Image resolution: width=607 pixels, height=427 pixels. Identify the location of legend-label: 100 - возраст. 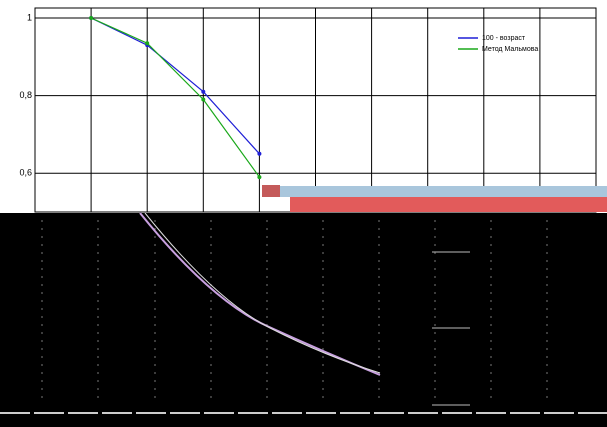
(504, 38).